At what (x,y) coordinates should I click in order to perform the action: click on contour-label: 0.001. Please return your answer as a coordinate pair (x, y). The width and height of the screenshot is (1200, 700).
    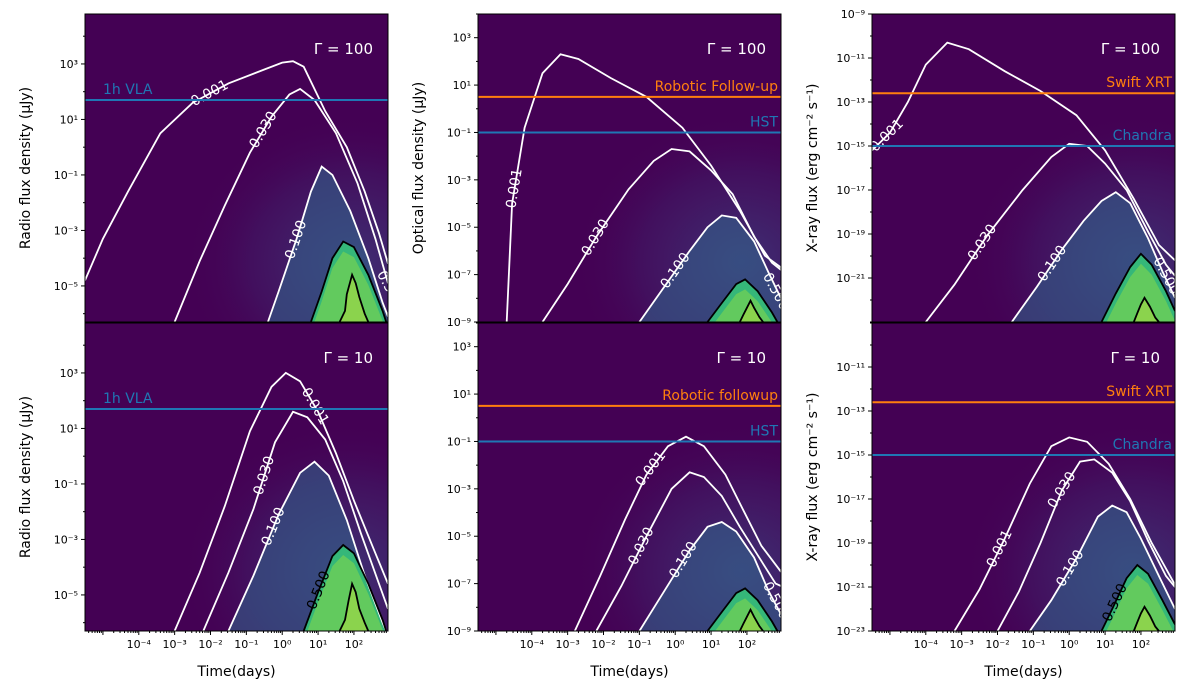
    Looking at the image, I should click on (514, 188).